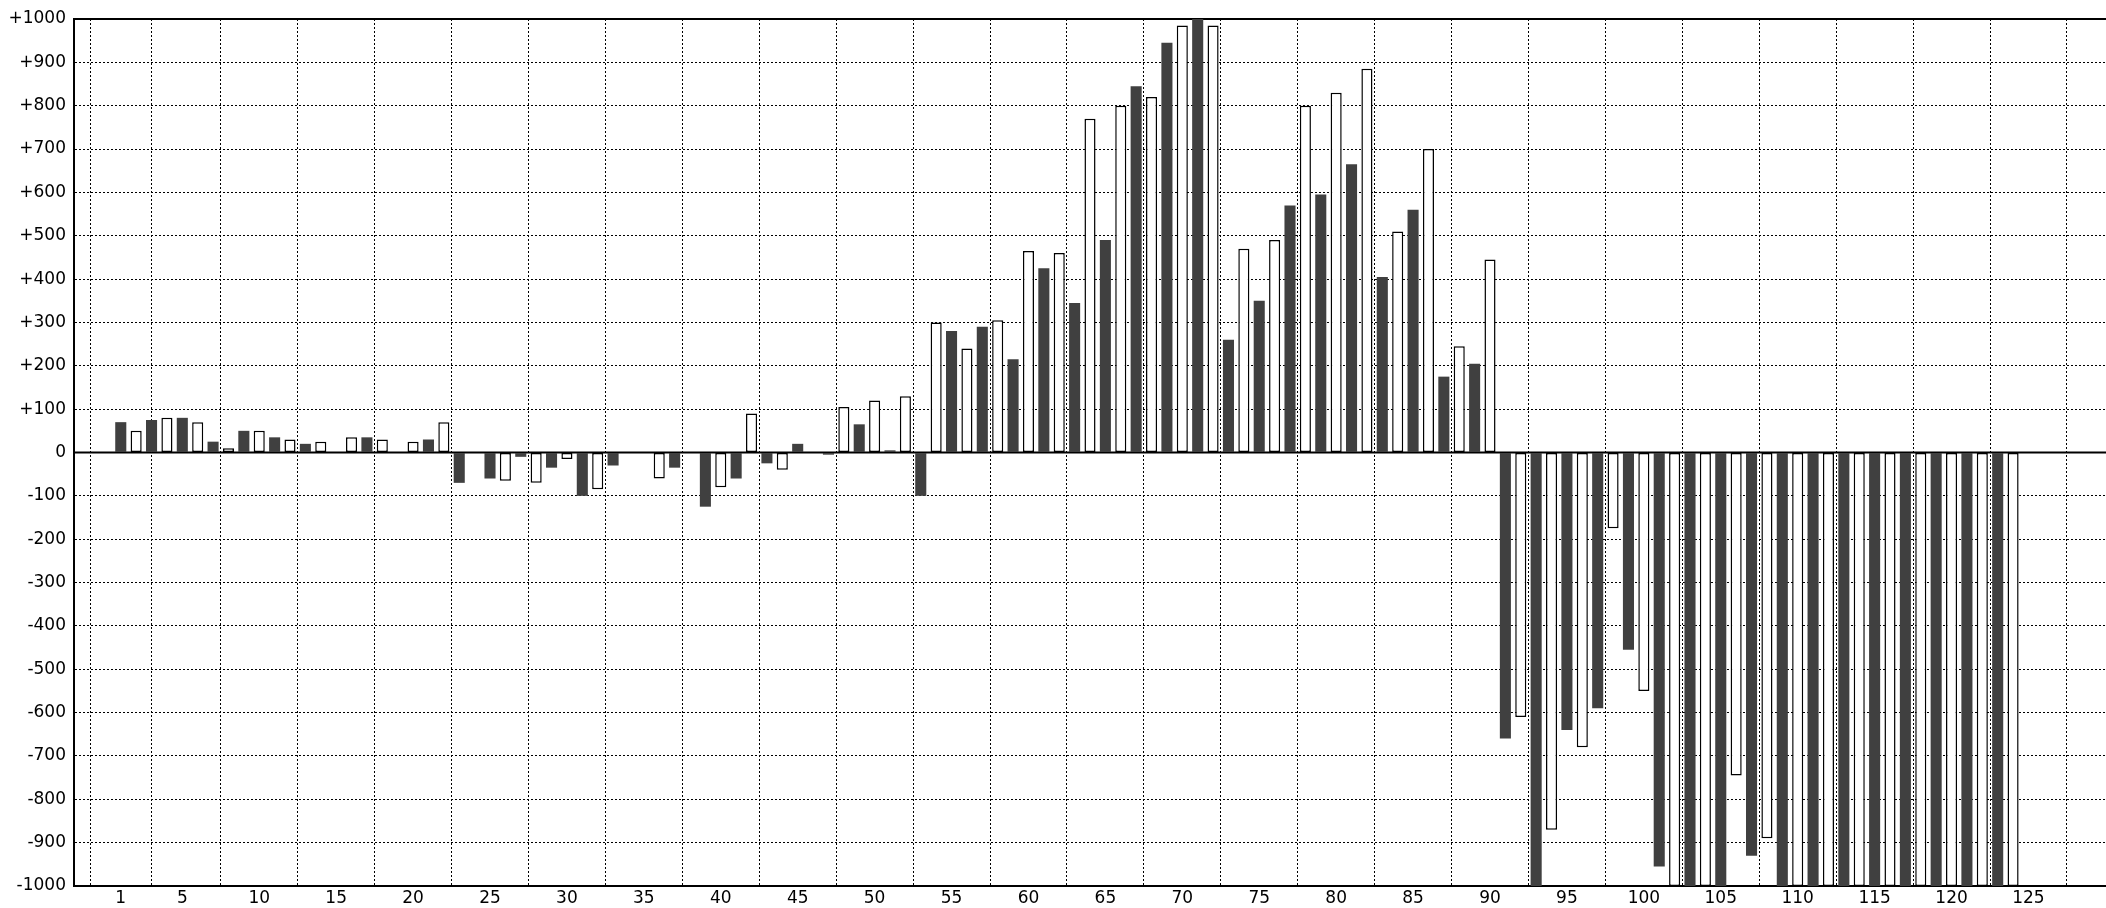 The width and height of the screenshot is (2106, 908). Describe the element at coordinates (720, 896) in the screenshot. I see `x-tick-label: 40` at that location.